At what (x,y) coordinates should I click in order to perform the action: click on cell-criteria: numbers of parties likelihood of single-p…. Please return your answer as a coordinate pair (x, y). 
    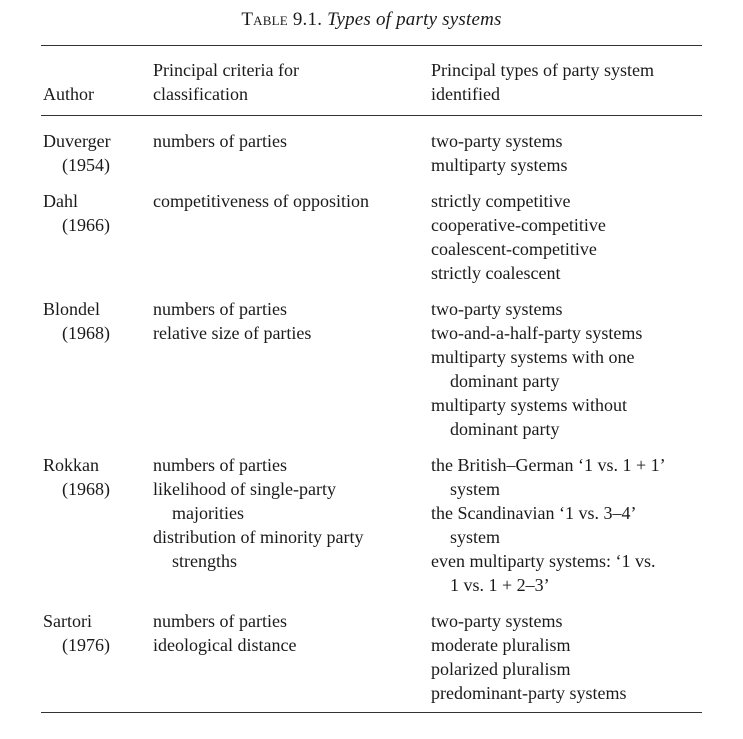
    Looking at the image, I should click on (288, 513).